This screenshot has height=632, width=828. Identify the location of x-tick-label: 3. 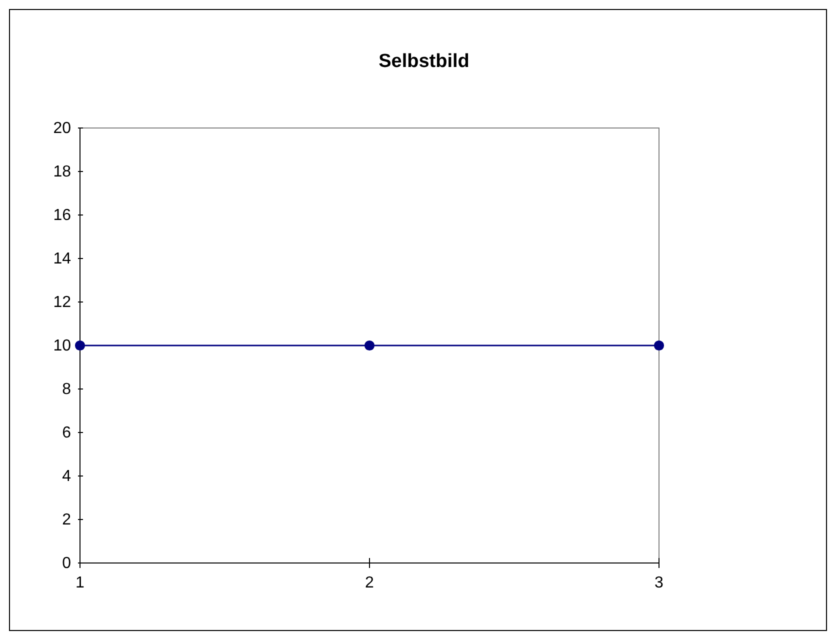
(659, 583).